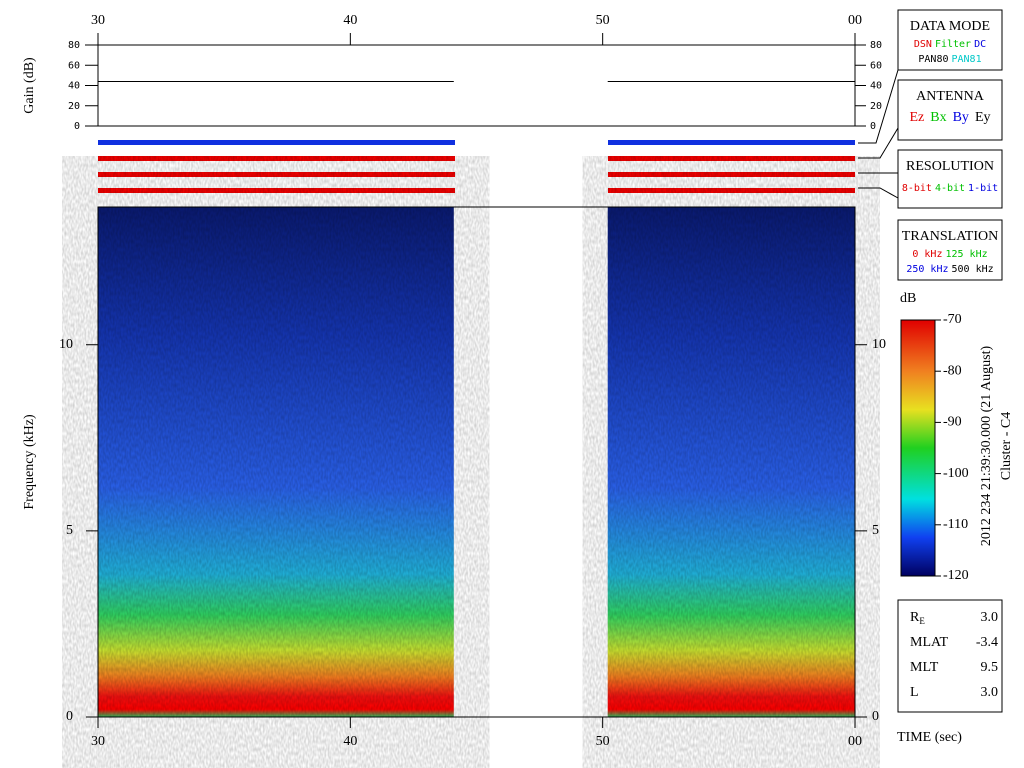  I want to click on sidebar-row: DSN Filter DC, so click(950, 44).